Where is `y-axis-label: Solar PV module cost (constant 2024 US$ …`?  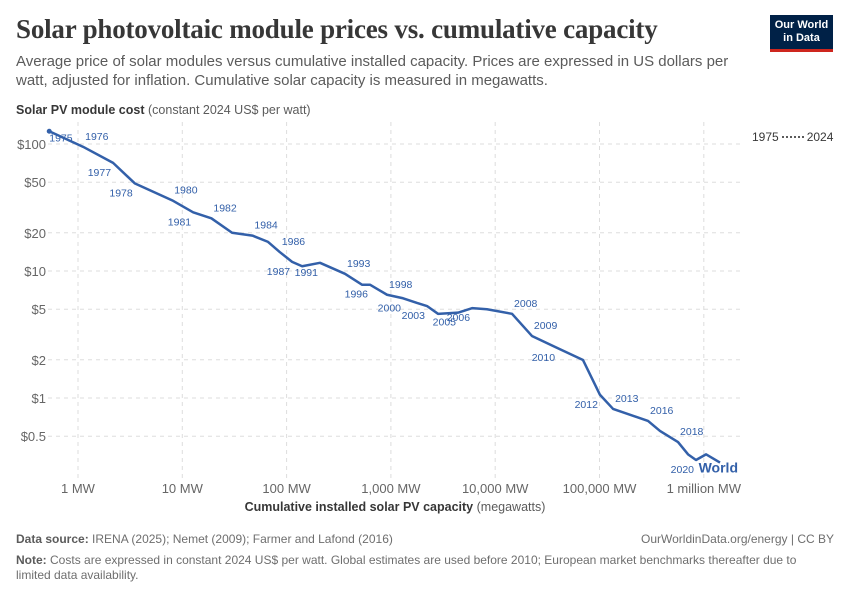 y-axis-label: Solar PV module cost (constant 2024 US$ … is located at coordinates (163, 110).